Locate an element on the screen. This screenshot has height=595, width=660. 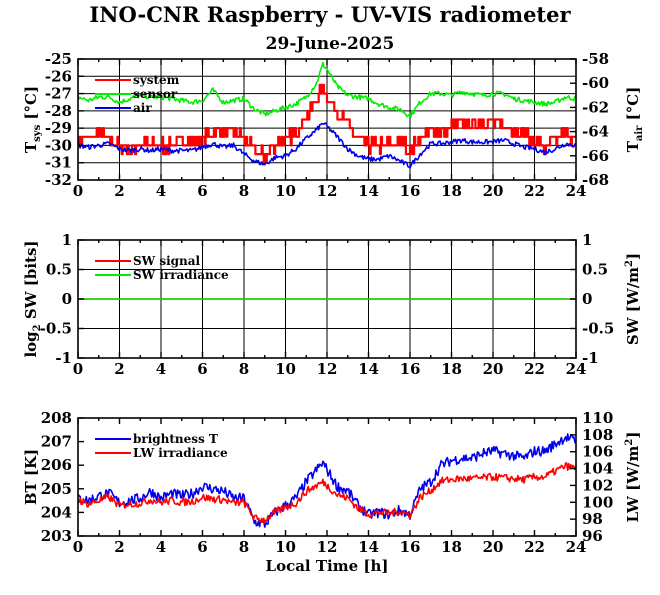
y-right-tick-label: -1 is located at coordinates (590, 358).